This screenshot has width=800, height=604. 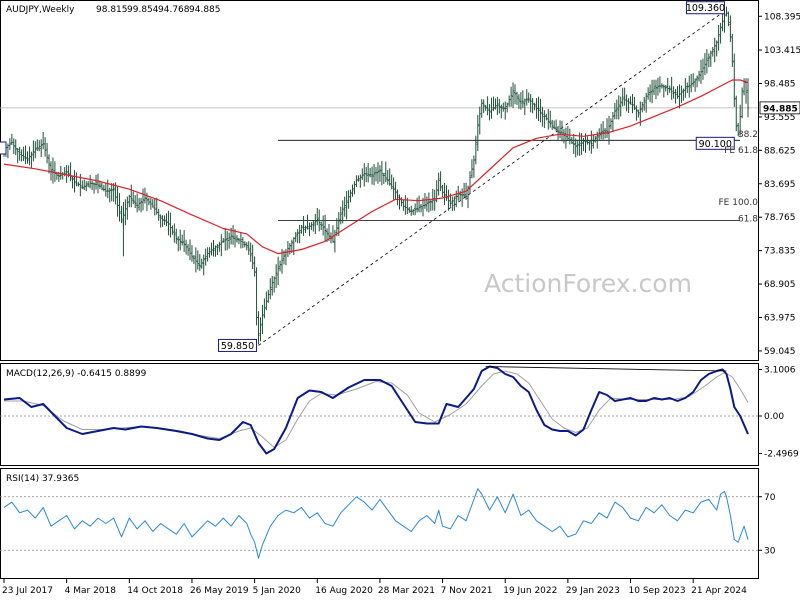 I want to click on price-y-tick-label: 108.395, so click(x=782, y=17).